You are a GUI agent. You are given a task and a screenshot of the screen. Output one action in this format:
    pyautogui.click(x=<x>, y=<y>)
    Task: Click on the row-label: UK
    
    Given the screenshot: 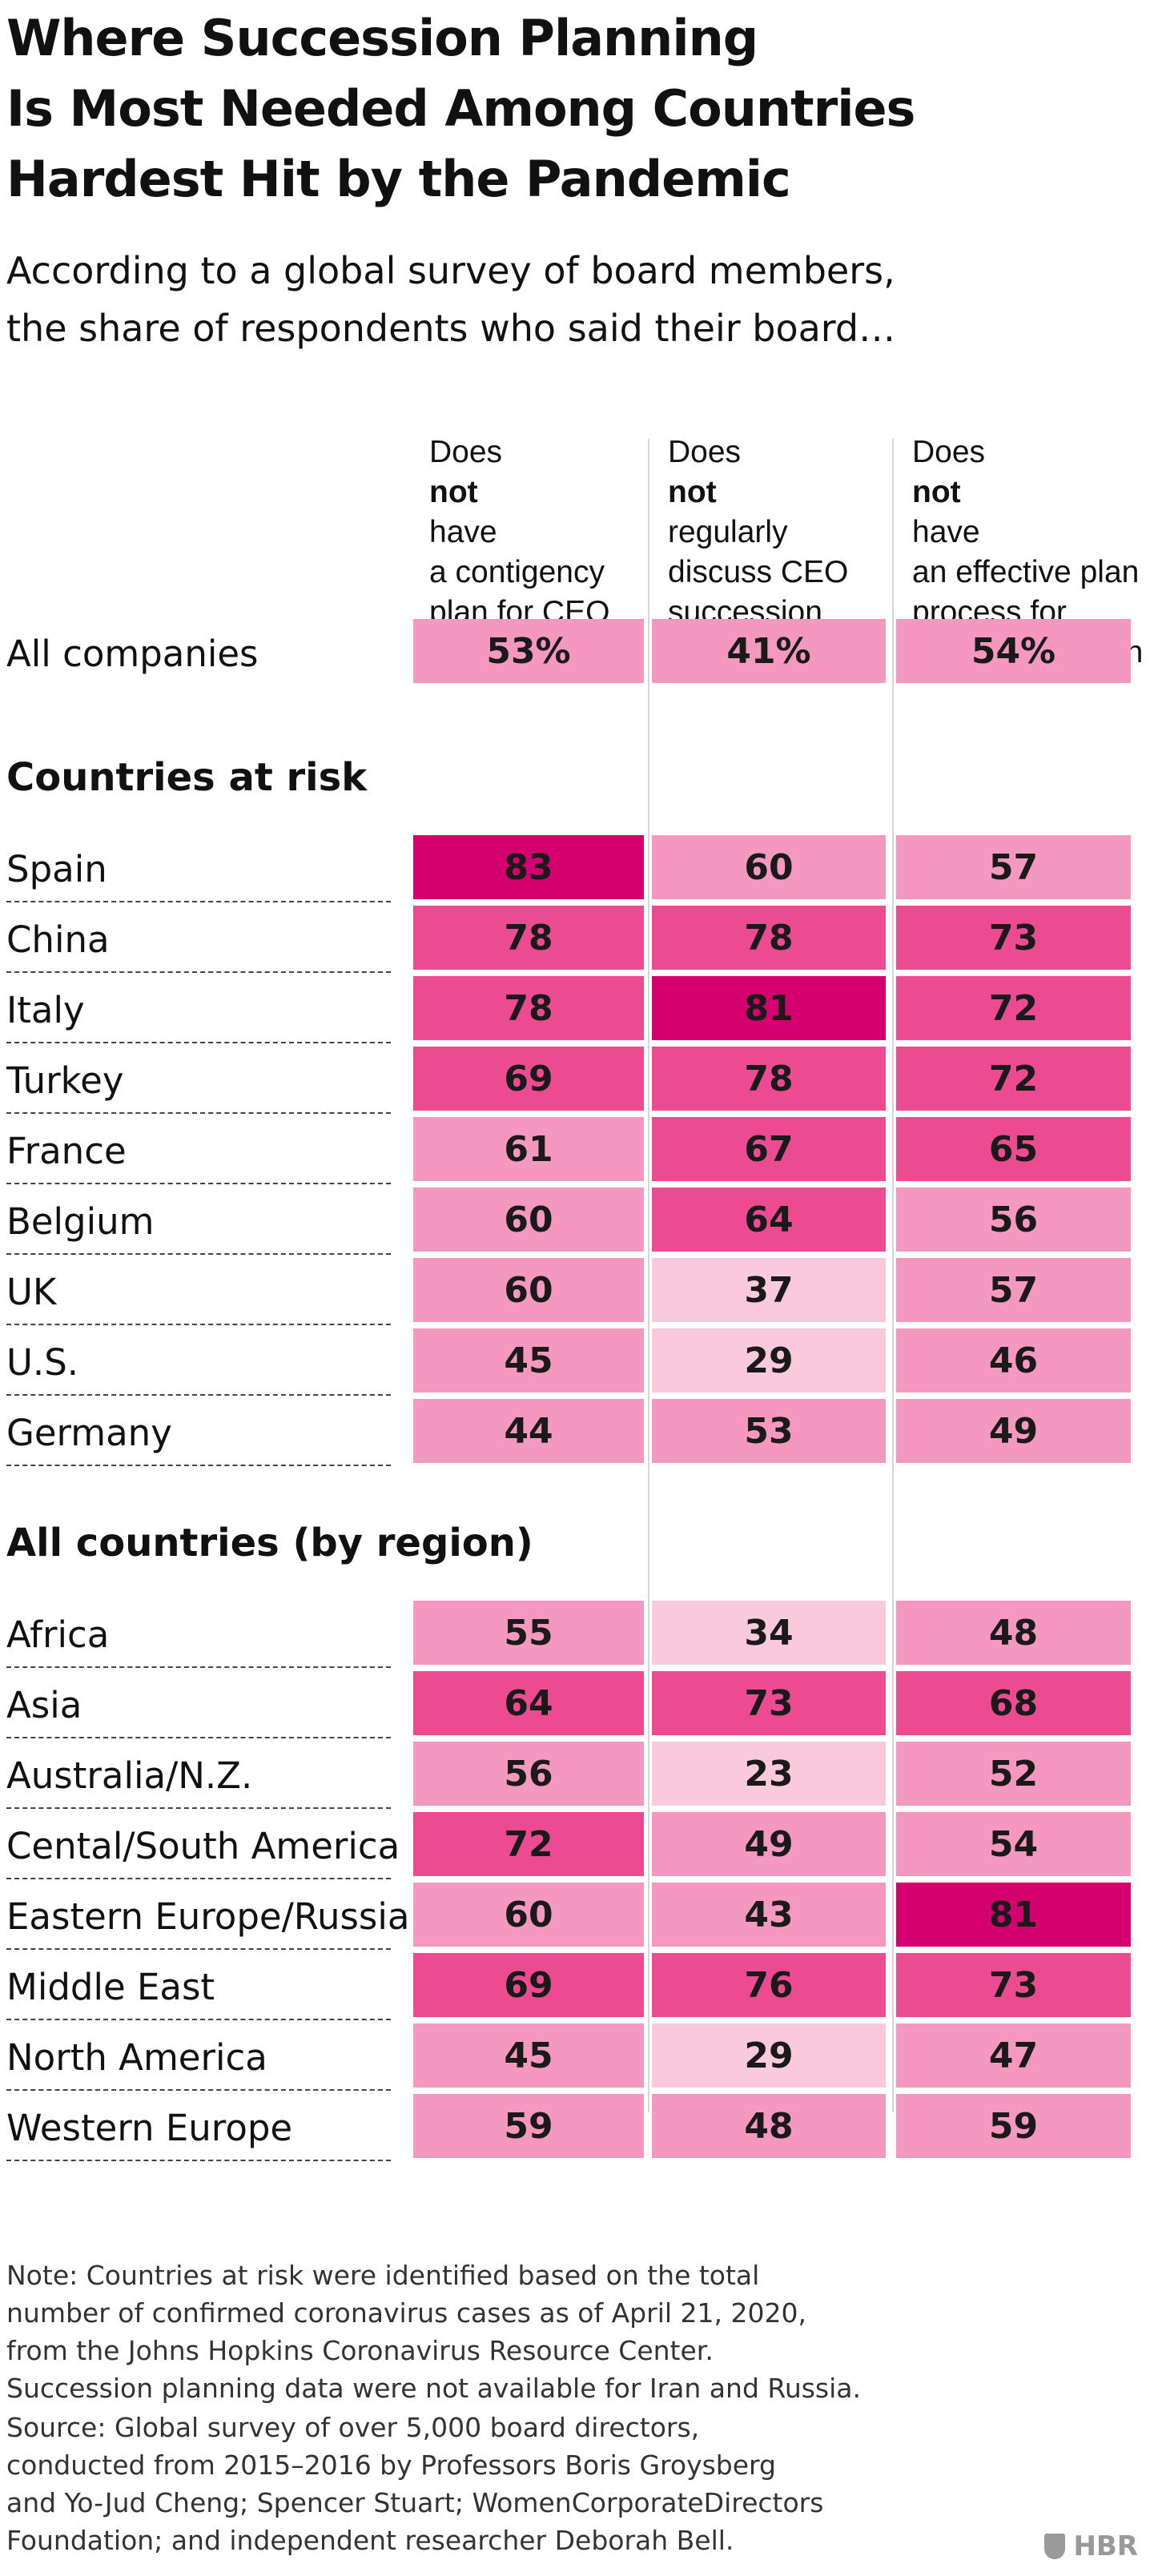 What is the action you would take?
    pyautogui.click(x=31, y=1292)
    